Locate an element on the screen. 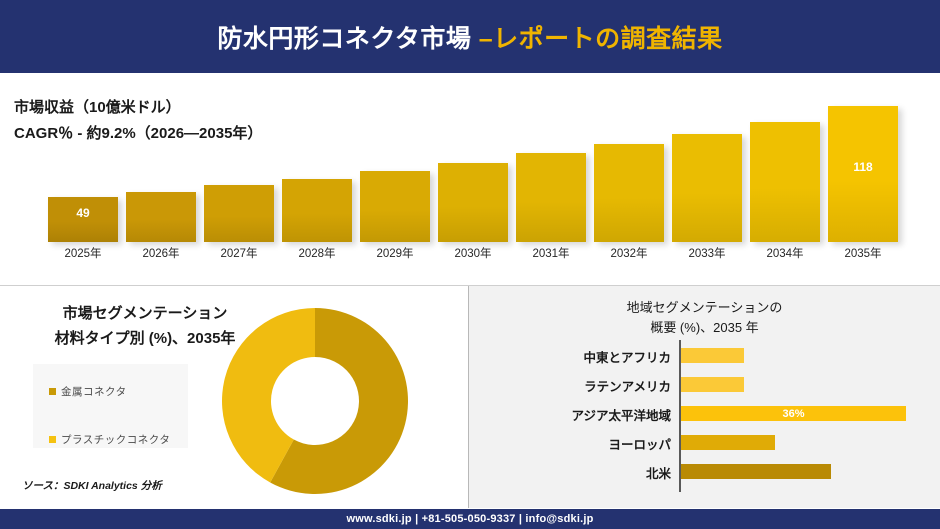  region-row: 中東とアフリカ is located at coordinates (704, 356).